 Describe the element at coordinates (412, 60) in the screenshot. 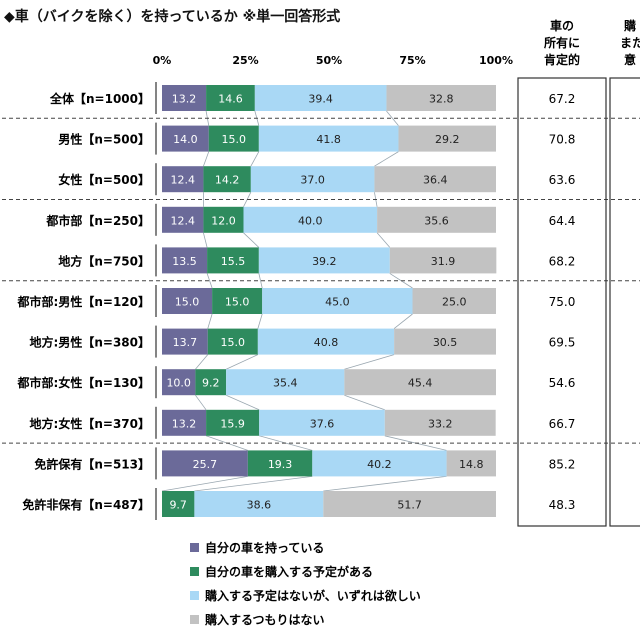

I see `x-tick-label: 75%` at that location.